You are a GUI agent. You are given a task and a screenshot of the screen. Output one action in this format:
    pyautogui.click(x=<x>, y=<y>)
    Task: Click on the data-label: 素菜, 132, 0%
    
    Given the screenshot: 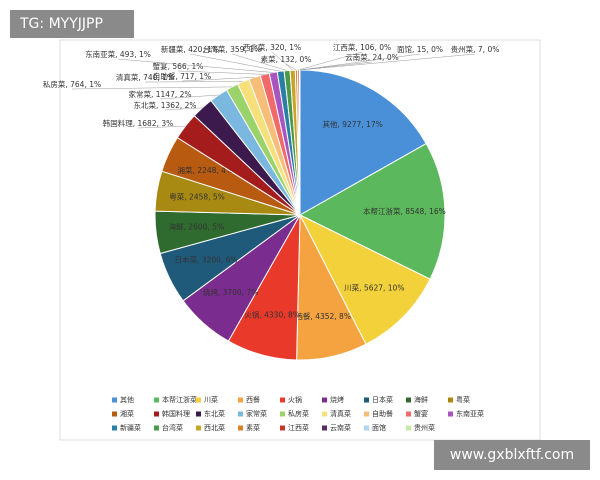 What is the action you would take?
    pyautogui.click(x=286, y=59)
    